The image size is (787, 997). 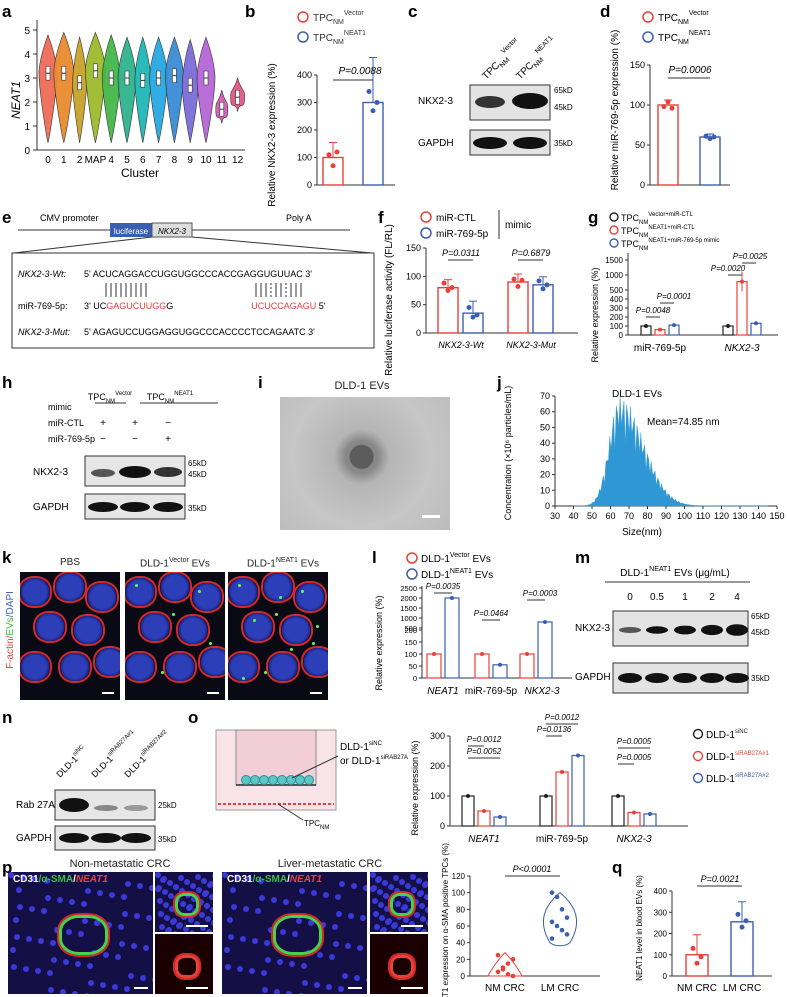 I want to click on g-legend-label: TPCNMVector+miR-CTL, so click(x=657, y=219).